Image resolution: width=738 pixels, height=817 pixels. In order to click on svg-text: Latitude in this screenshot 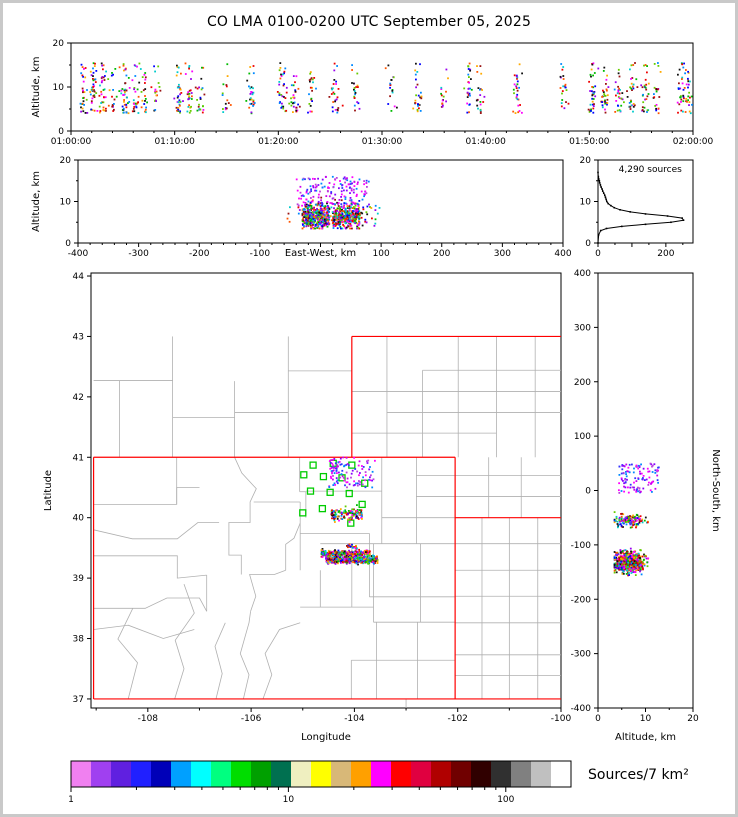, I will do `click(48, 490)`.